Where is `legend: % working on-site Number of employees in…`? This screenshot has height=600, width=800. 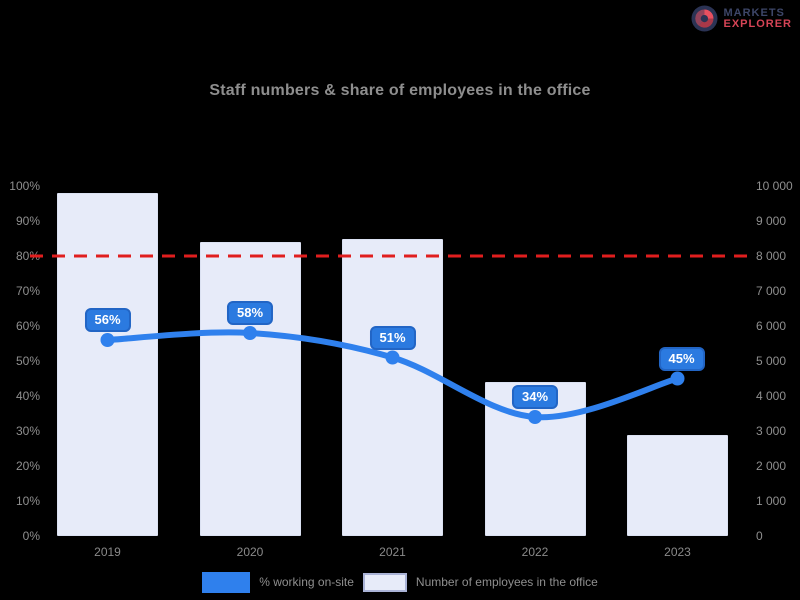 legend: % working on-site Number of employees in… is located at coordinates (400, 582).